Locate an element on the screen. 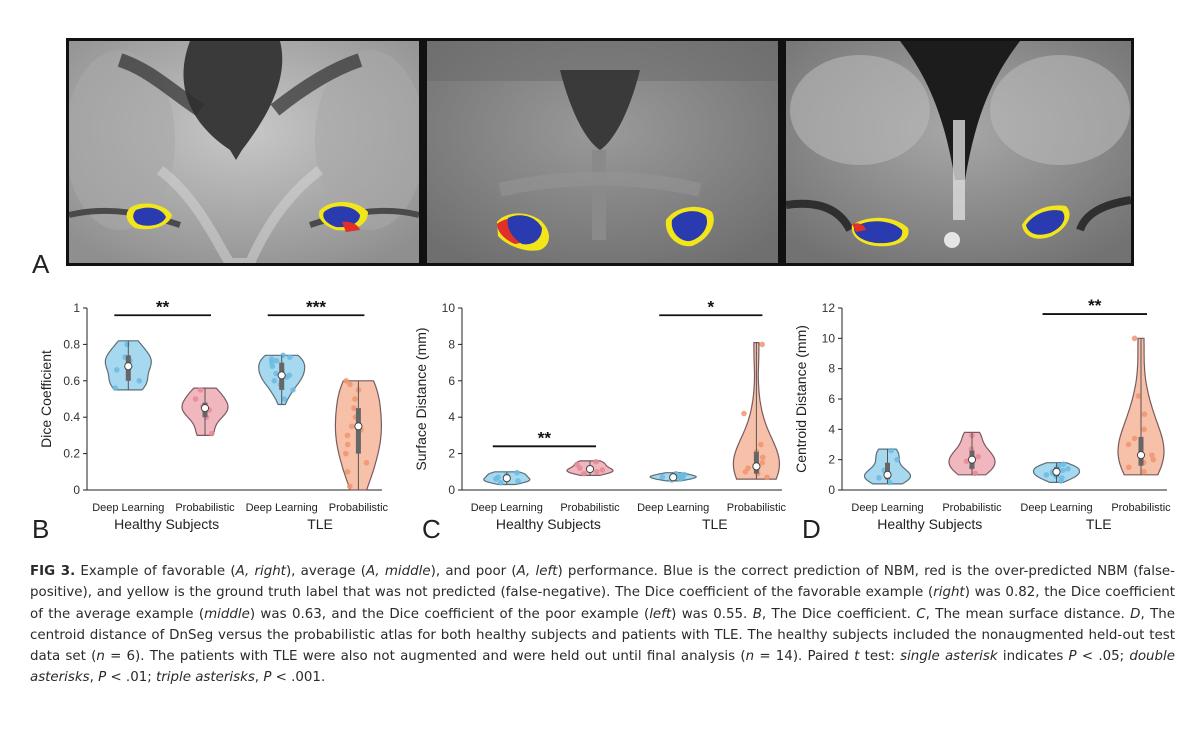 The width and height of the screenshot is (1200, 740). y-tick-label: 1 is located at coordinates (76, 308).